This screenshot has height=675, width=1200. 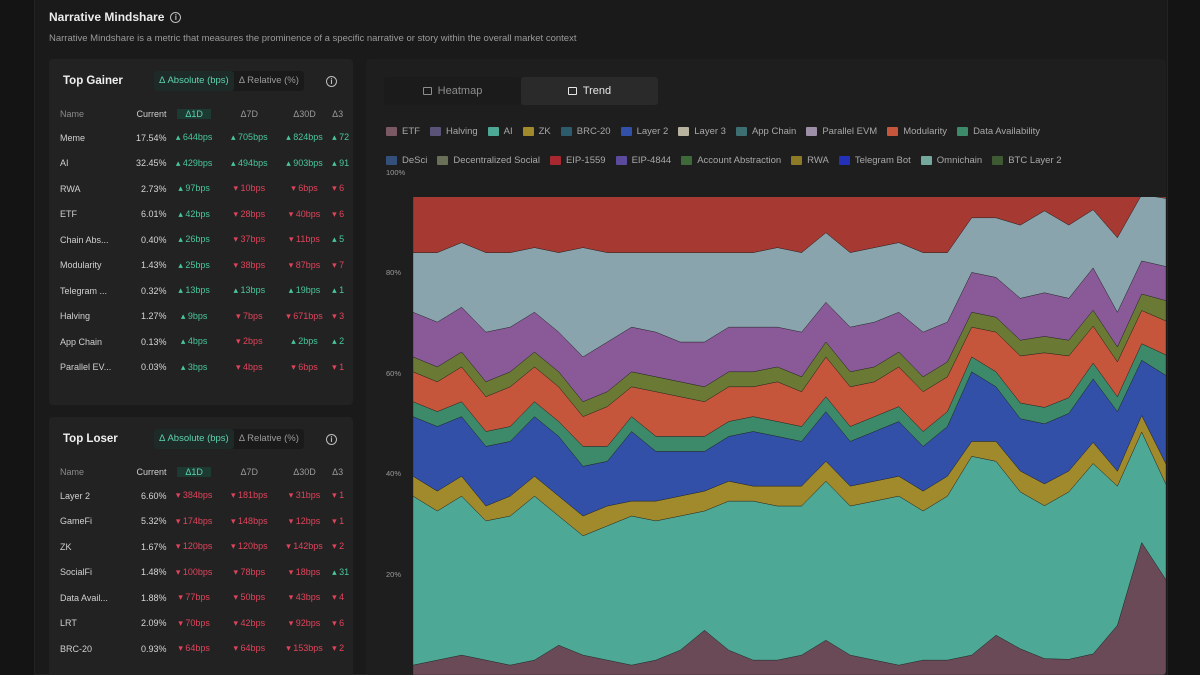 What do you see at coordinates (201, 342) in the screenshot?
I see `table-row: App Chain 0.13% ▴ 4bps ▾ 2bps ▴ 2bps ▴ 2` at bounding box center [201, 342].